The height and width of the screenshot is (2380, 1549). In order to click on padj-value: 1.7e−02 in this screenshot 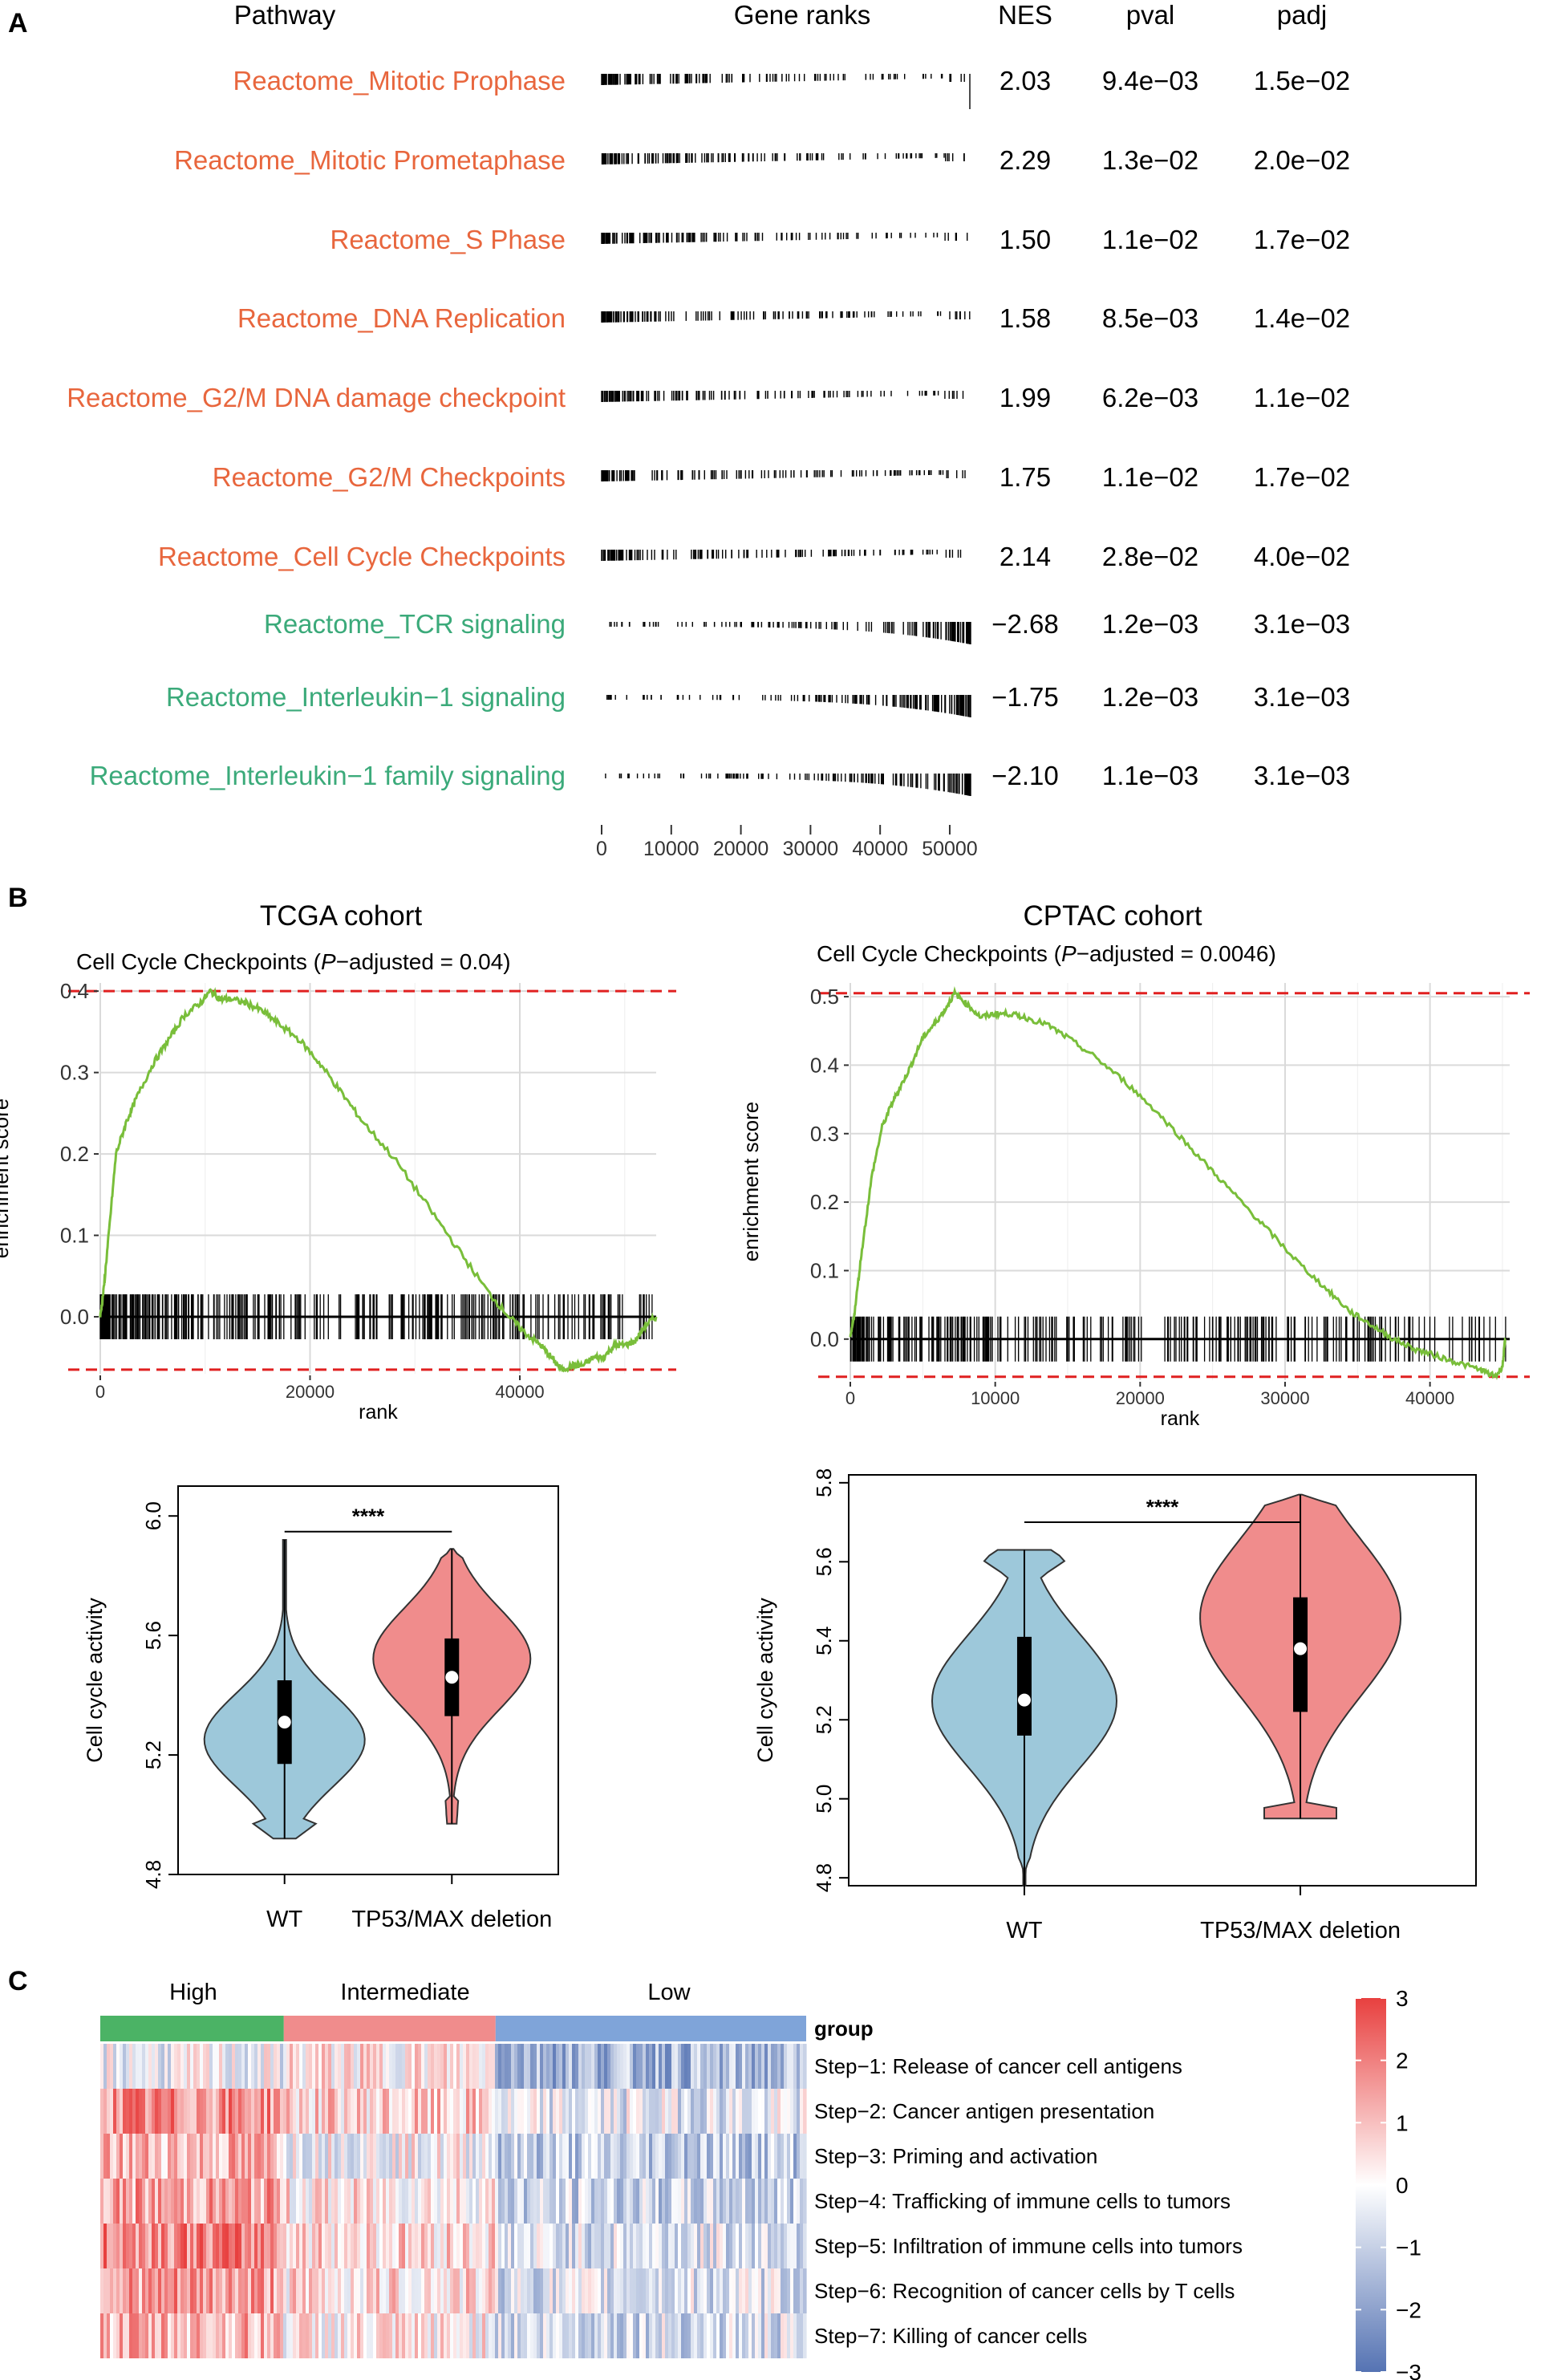, I will do `click(1302, 477)`.